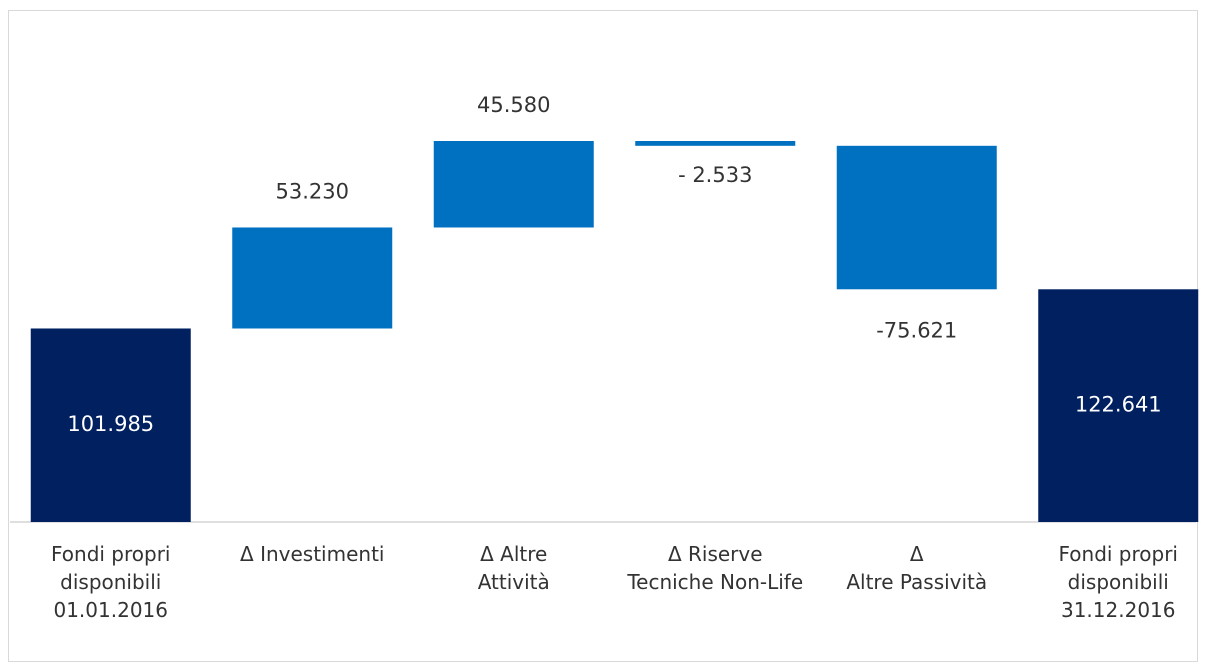 The image size is (1206, 669). I want to click on value-label: - 2.533, so click(715, 175).